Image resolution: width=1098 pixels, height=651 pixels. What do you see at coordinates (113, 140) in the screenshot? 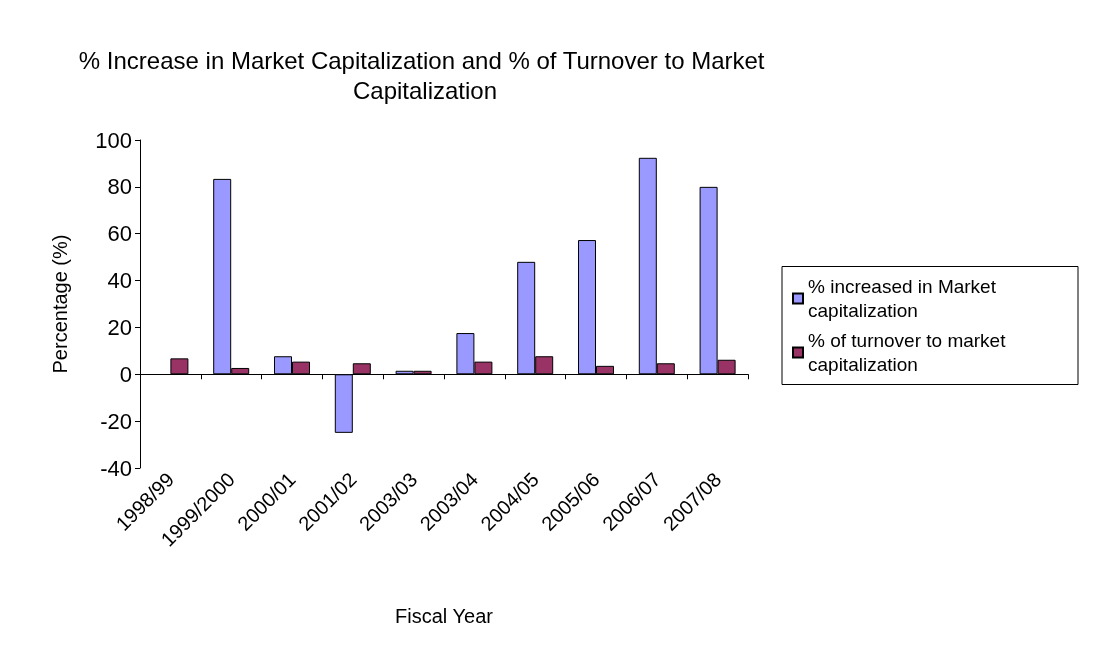
I see `y-tick-label: 100` at bounding box center [113, 140].